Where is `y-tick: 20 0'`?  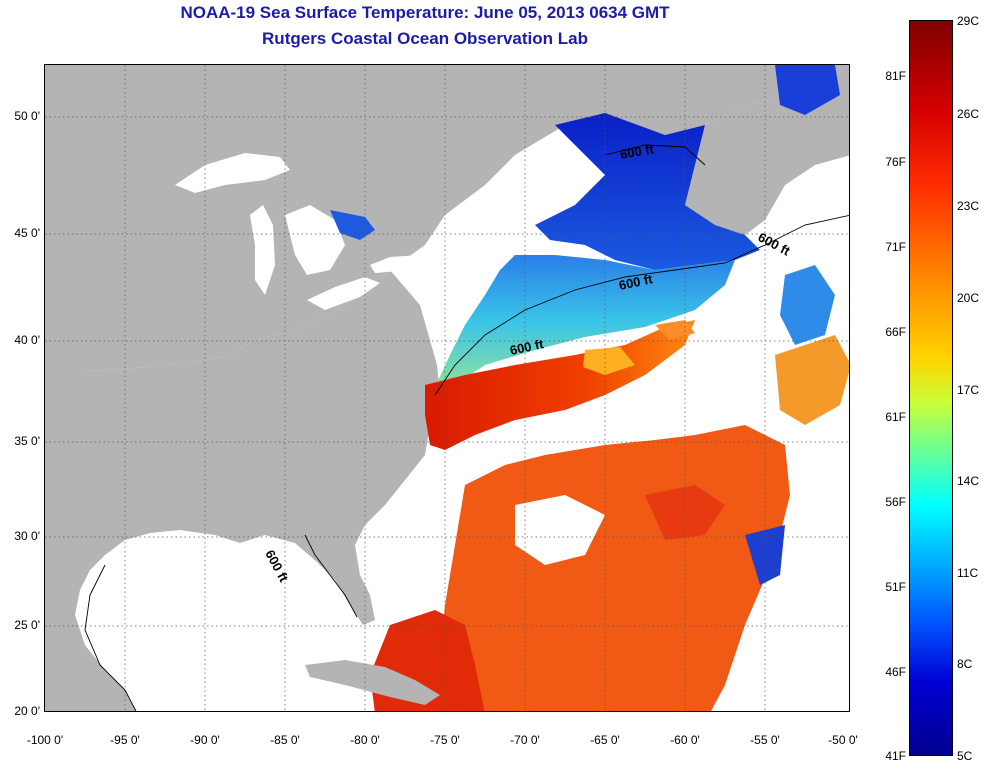 y-tick: 20 0' is located at coordinates (27, 711).